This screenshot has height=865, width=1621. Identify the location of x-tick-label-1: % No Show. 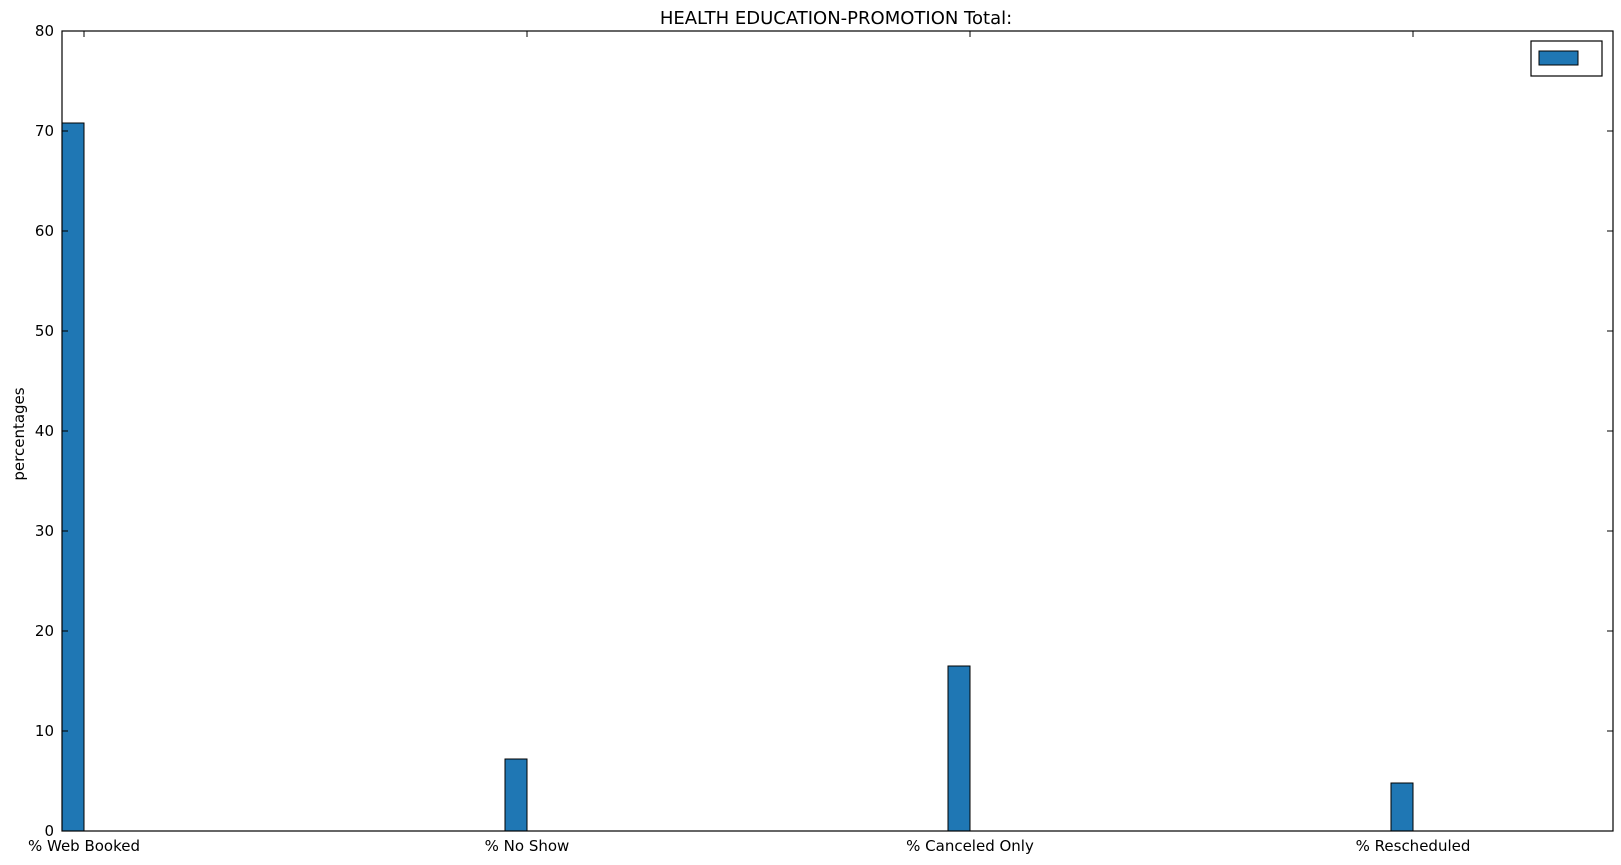
(527, 846).